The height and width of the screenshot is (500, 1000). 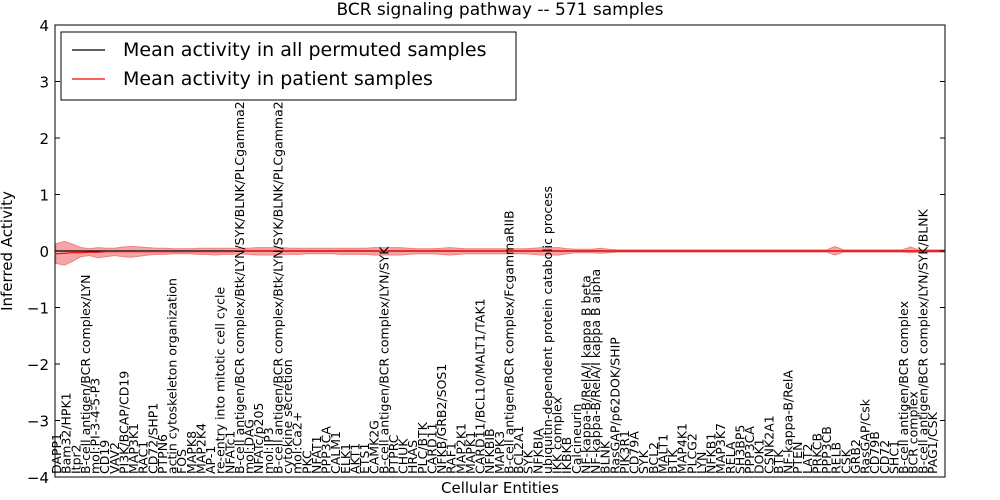 What do you see at coordinates (393, 454) in the screenshot?
I see `x-tick-label: PTPRC` at bounding box center [393, 454].